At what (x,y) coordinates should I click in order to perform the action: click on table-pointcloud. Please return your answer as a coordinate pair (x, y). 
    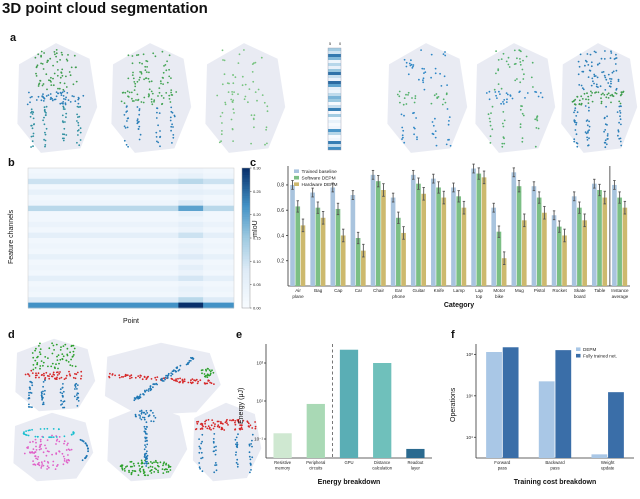
    Looking at the image, I should click on (227, 442).